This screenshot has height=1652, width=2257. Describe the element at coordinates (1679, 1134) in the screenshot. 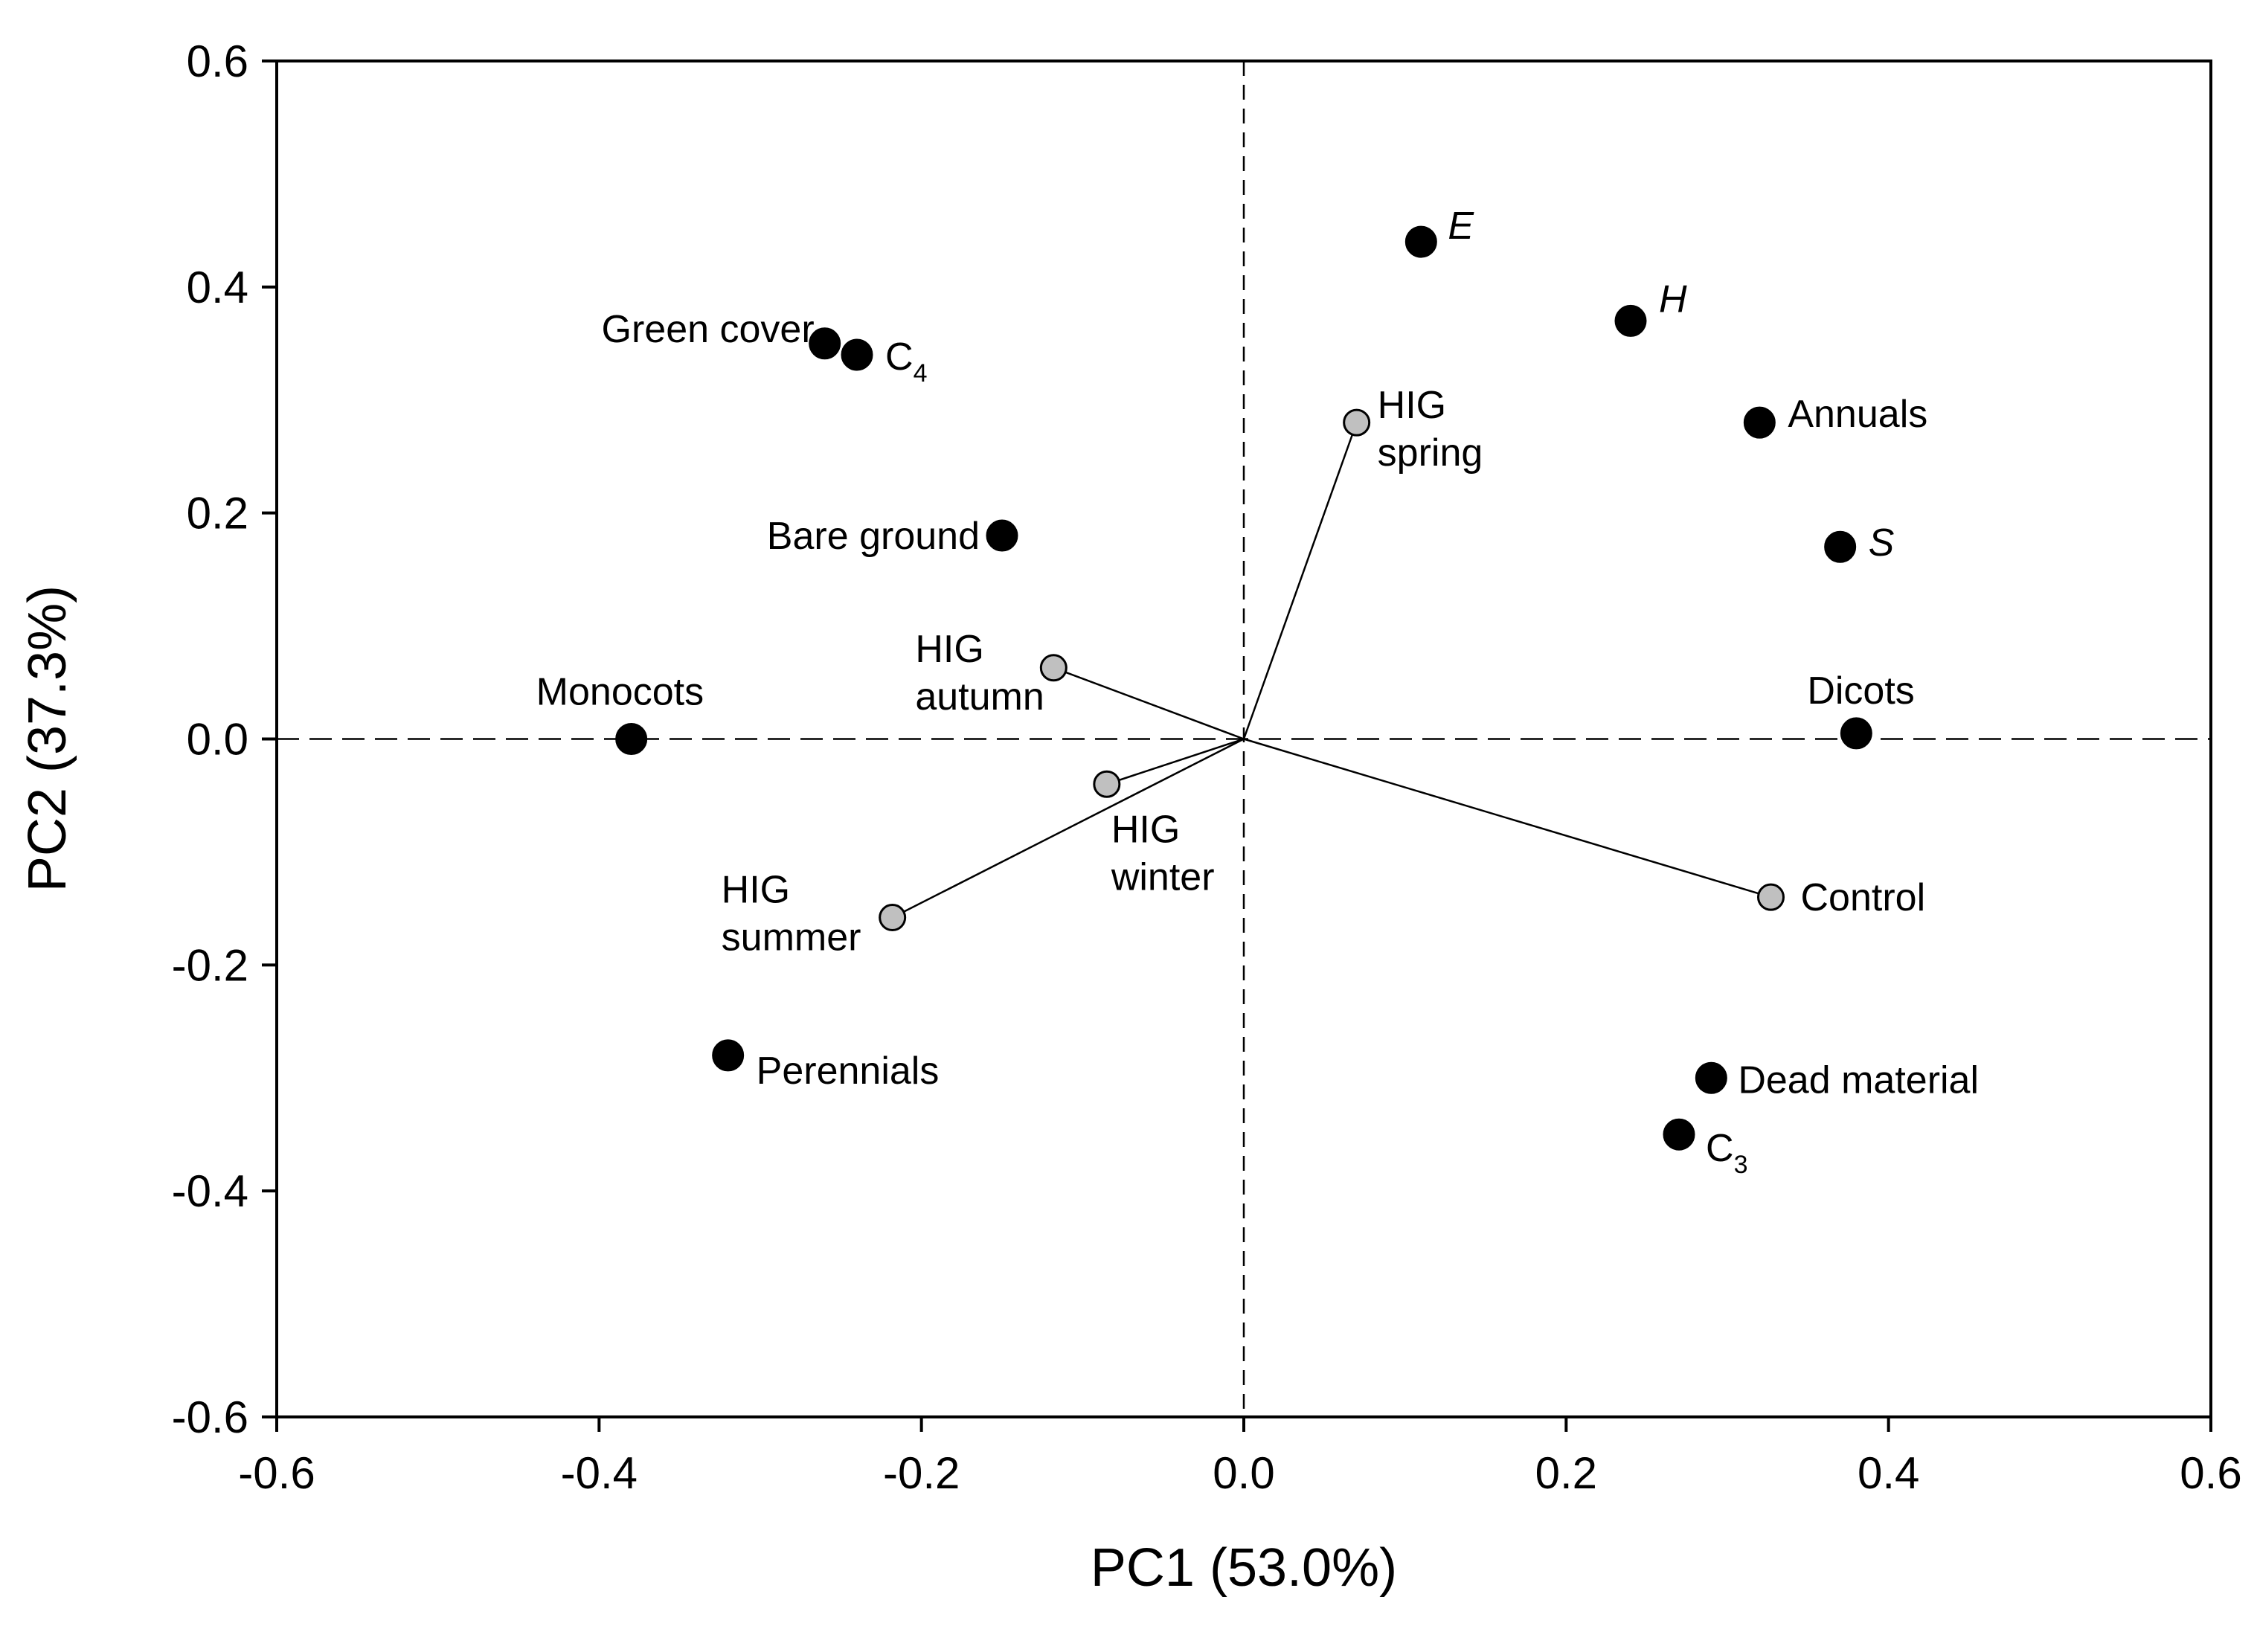

I see `variable-point-c3` at that location.